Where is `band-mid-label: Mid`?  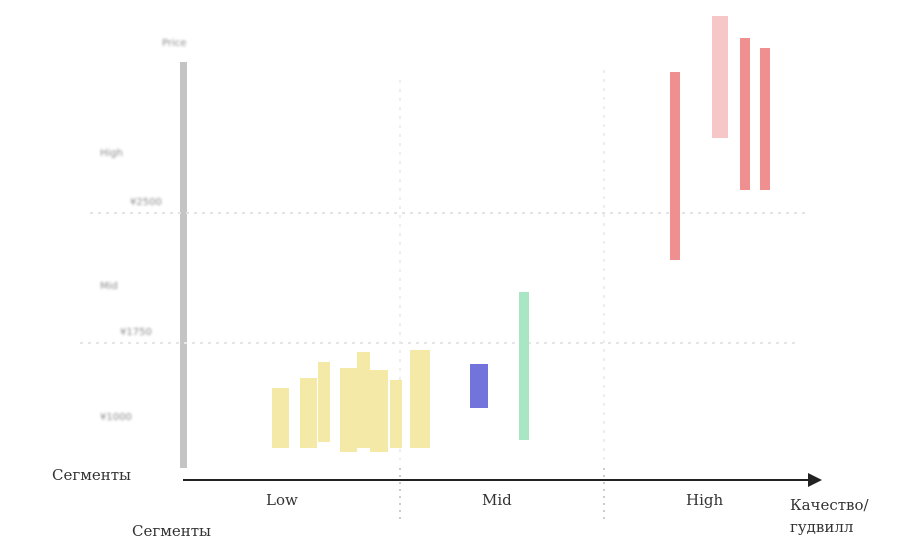
band-mid-label: Mid is located at coordinates (497, 500).